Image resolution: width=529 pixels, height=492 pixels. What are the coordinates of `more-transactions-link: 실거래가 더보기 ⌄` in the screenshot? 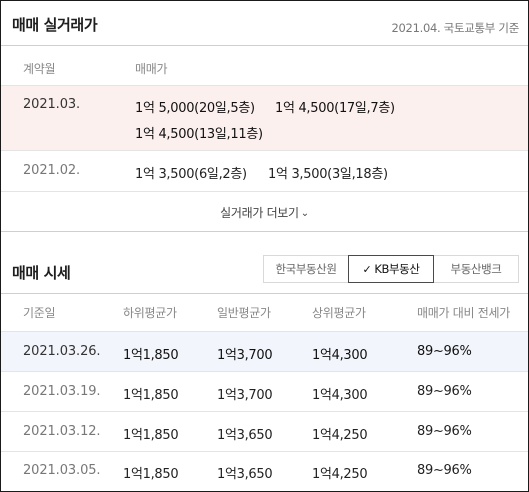 It's located at (264, 212).